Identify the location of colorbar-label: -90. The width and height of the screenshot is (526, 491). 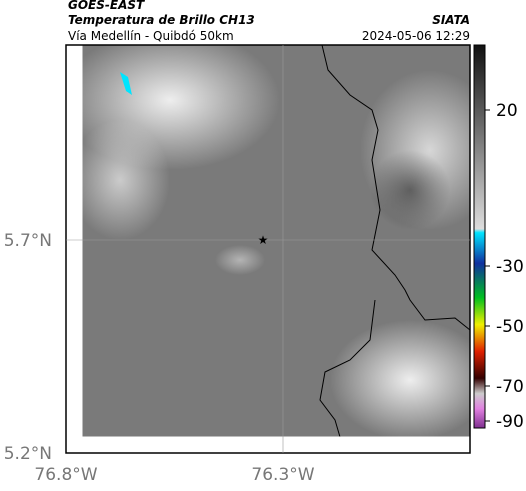
(510, 422).